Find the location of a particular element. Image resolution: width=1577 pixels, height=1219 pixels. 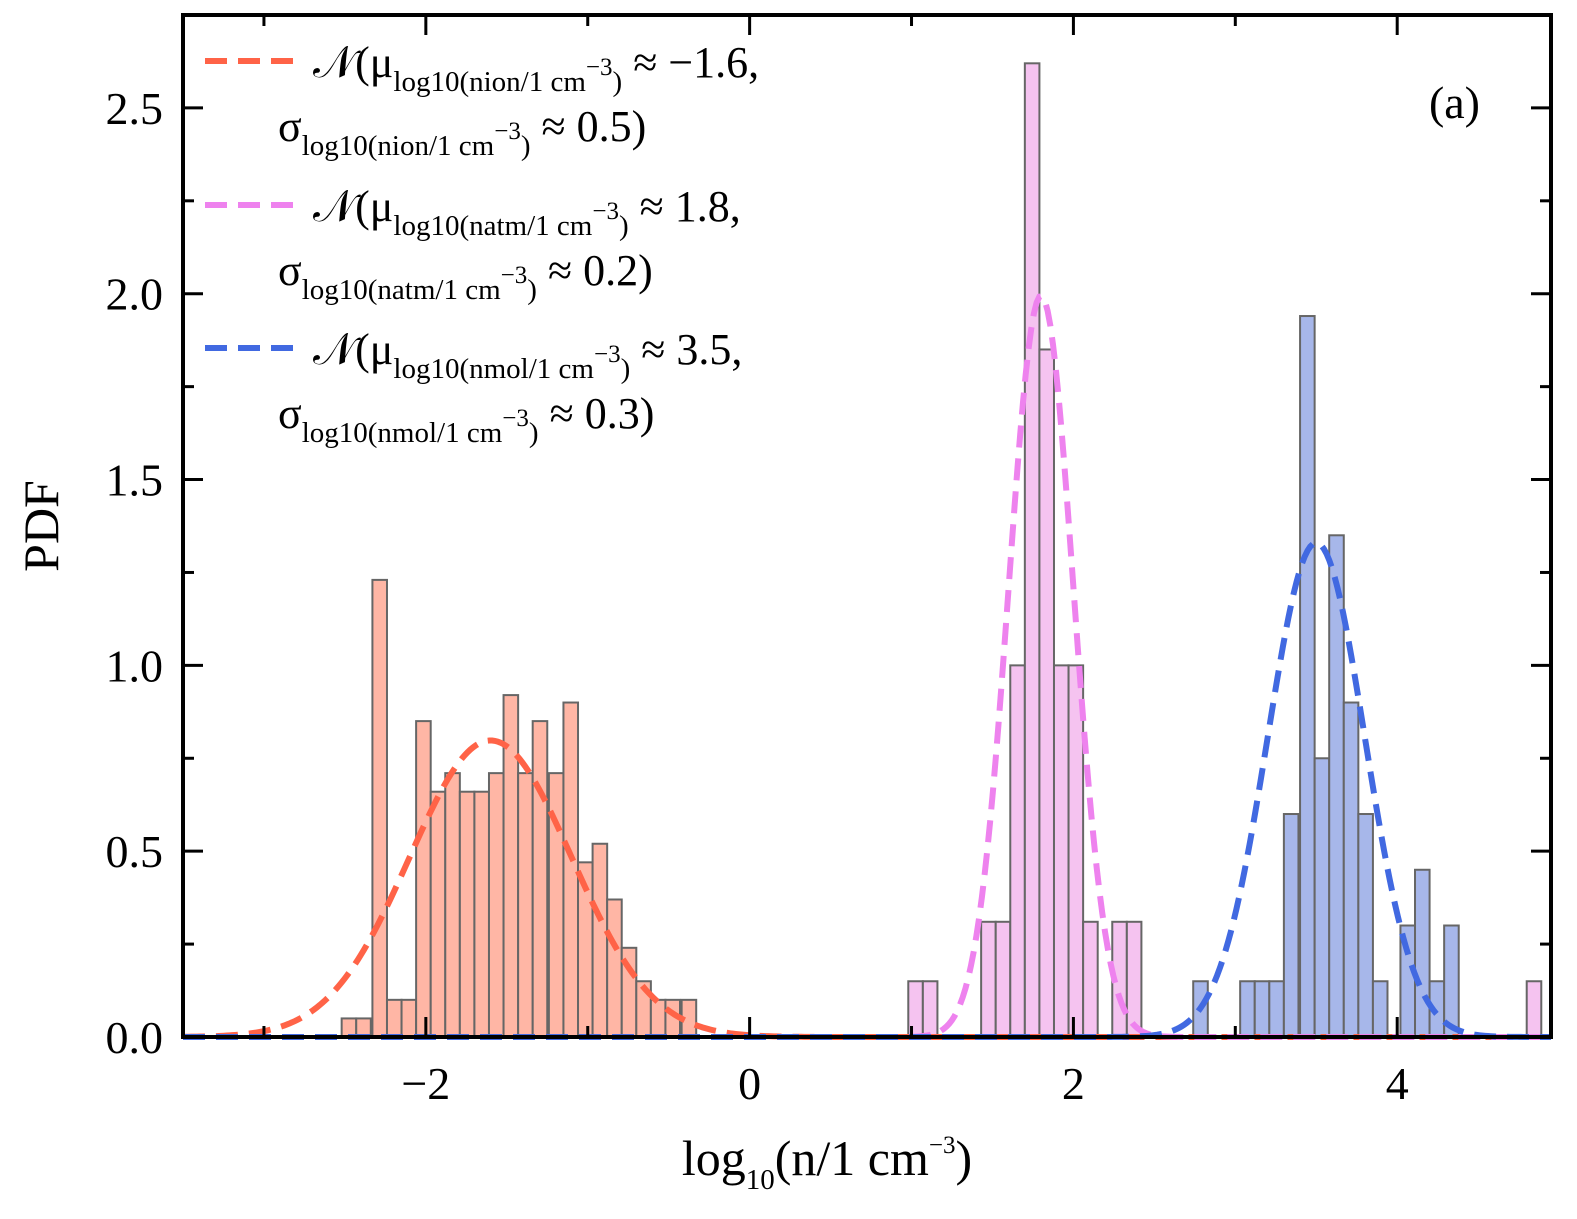

legend-line1-atm: 𝒩(μlog10(natm/1 cm−3) ≈ 1.8, is located at coordinates (527, 212).